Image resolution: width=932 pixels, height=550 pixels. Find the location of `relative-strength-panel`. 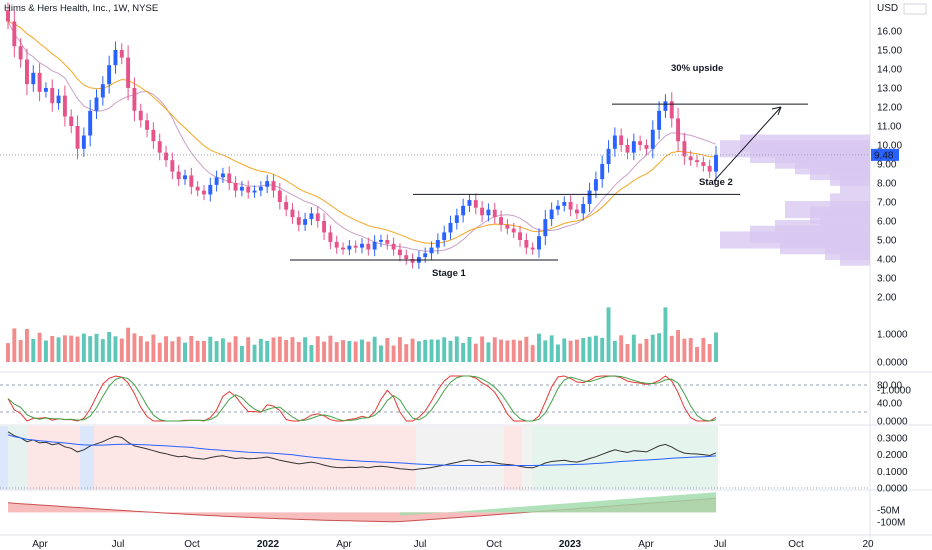

relative-strength-panel is located at coordinates (435, 460).